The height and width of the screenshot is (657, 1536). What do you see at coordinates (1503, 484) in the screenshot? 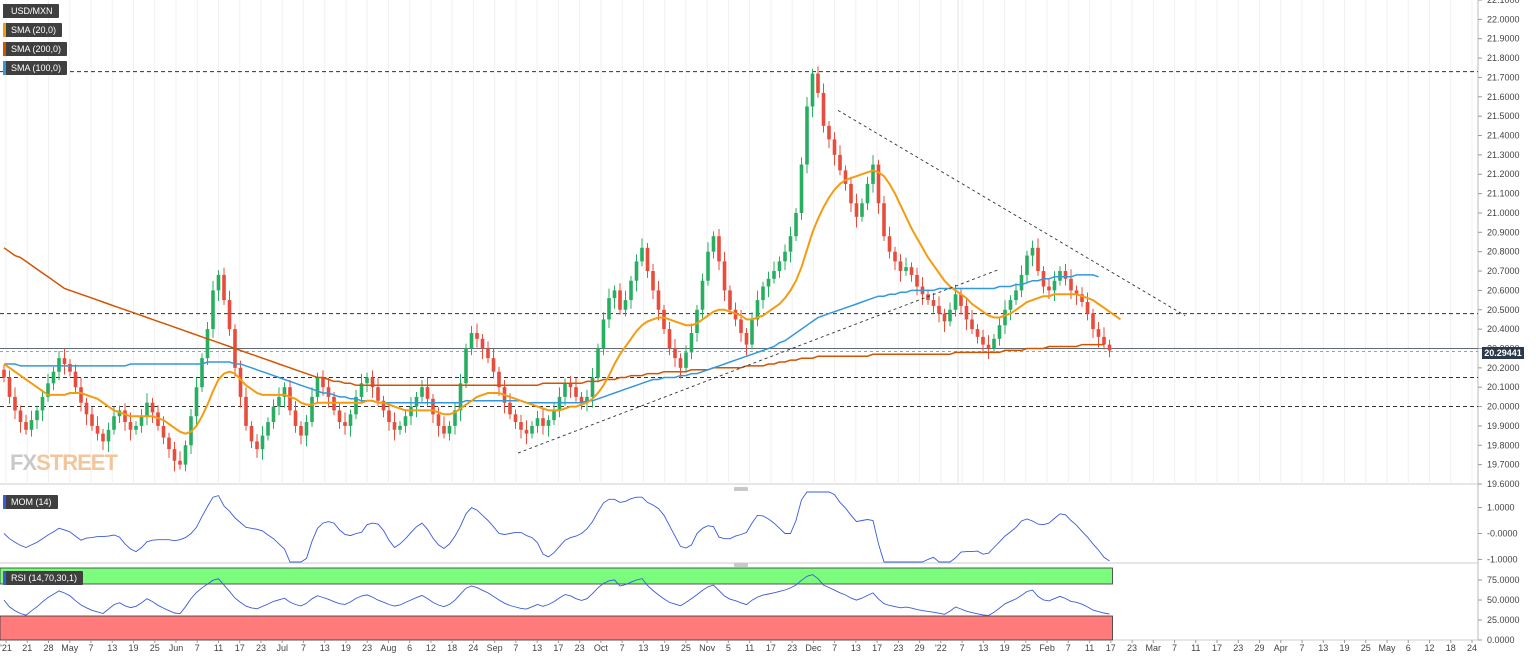
I see `y-tick-label: 19.6000` at bounding box center [1503, 484].